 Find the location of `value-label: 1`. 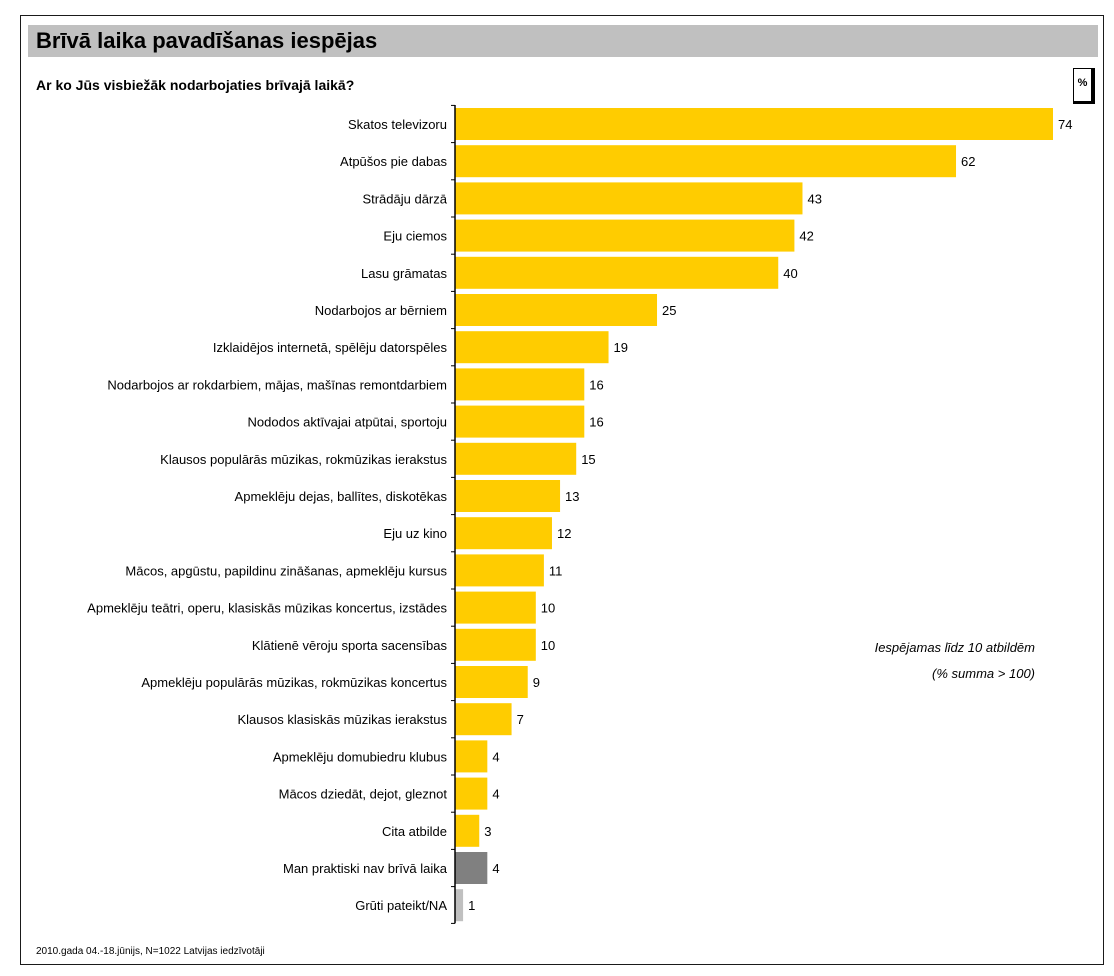

value-label: 1 is located at coordinates (471, 905).